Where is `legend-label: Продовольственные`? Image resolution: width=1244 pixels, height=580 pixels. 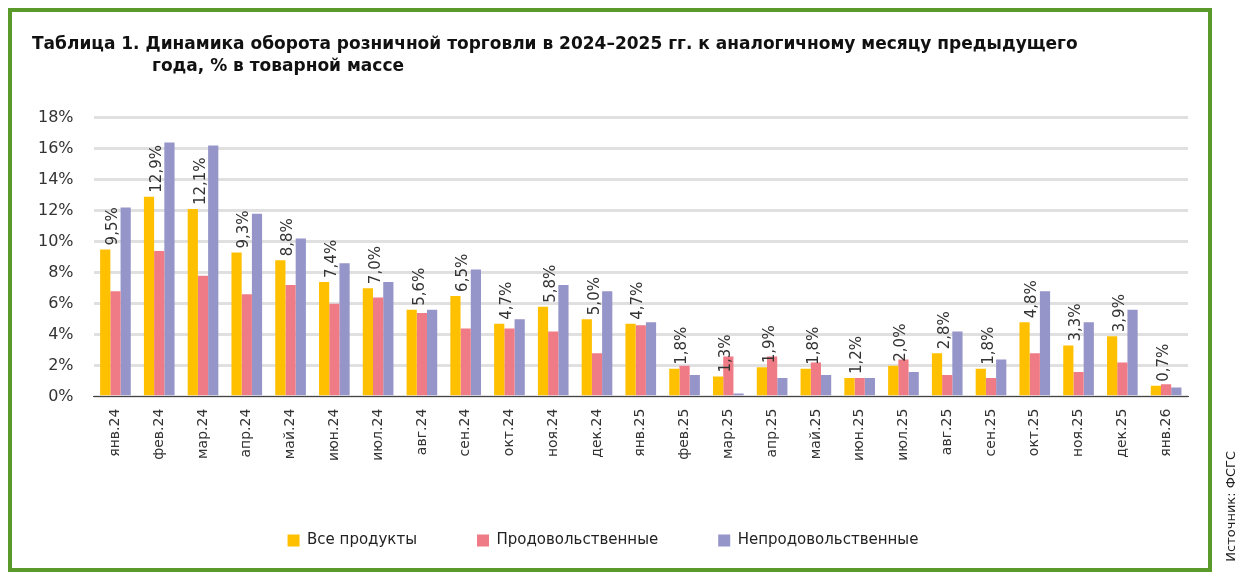 legend-label: Продовольственные is located at coordinates (577, 539).